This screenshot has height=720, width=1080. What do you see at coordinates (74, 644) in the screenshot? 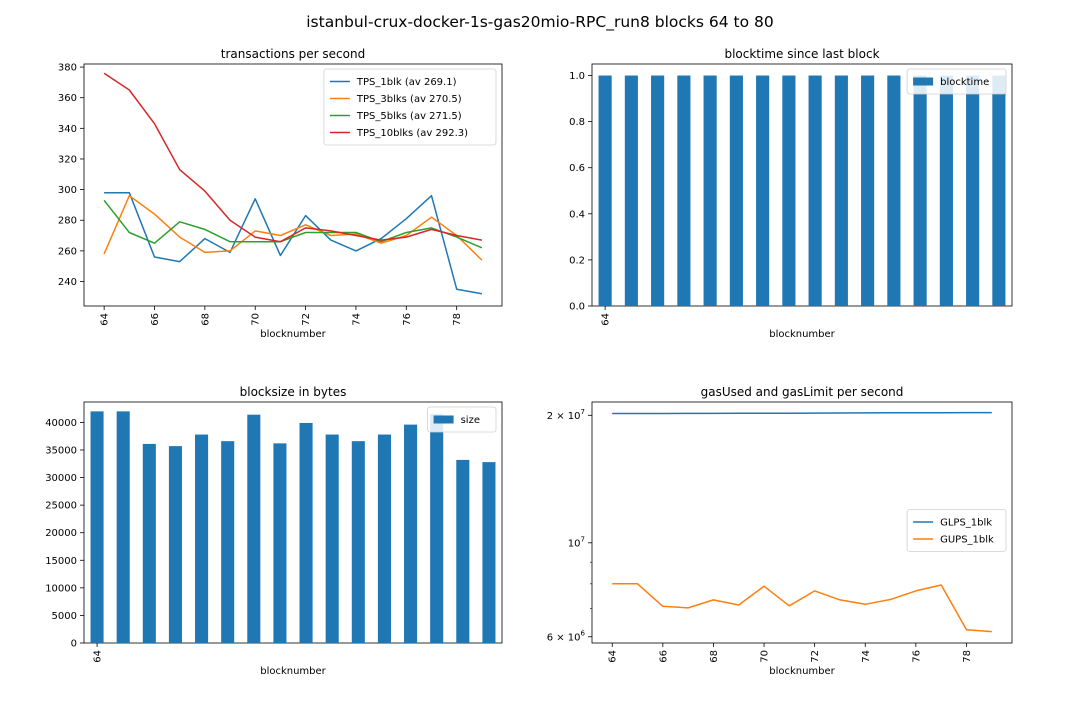
I see `y-tick-label: 0` at bounding box center [74, 644].